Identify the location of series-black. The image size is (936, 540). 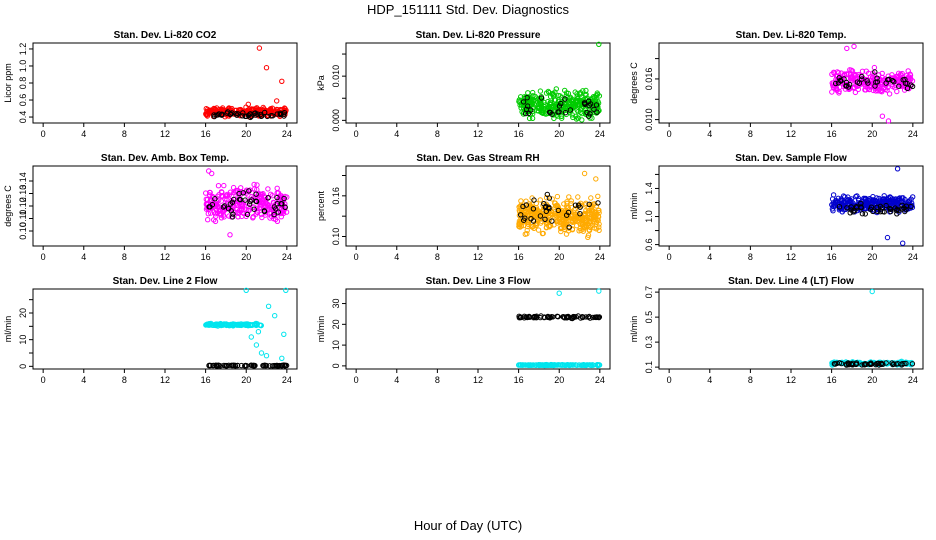
(248, 365).